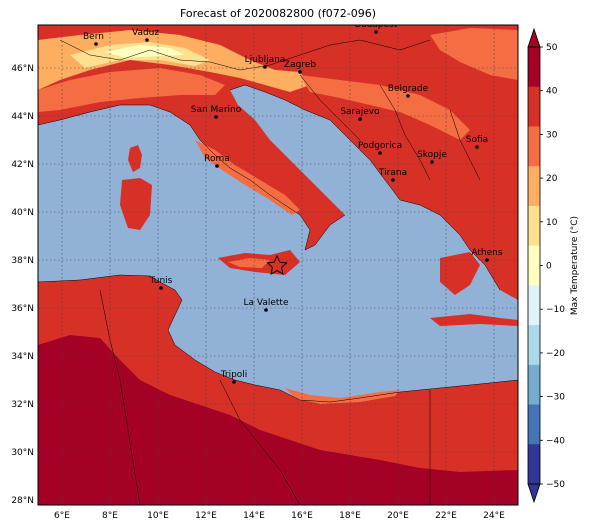 The width and height of the screenshot is (592, 529). I want to click on lat-tick-label: 34°N, so click(22, 357).